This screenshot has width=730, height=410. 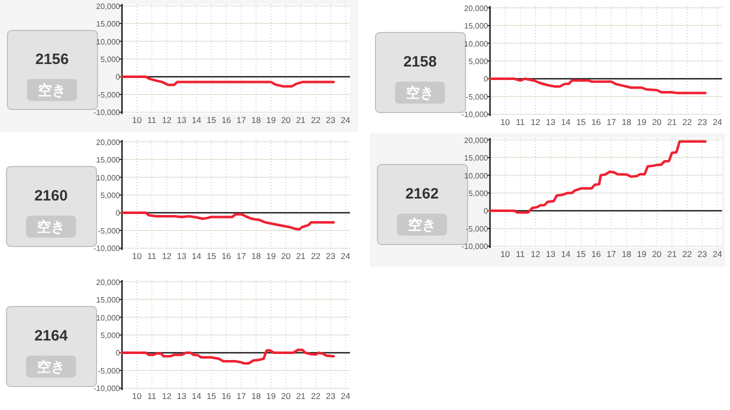 I want to click on text: 2162, so click(x=422, y=193).